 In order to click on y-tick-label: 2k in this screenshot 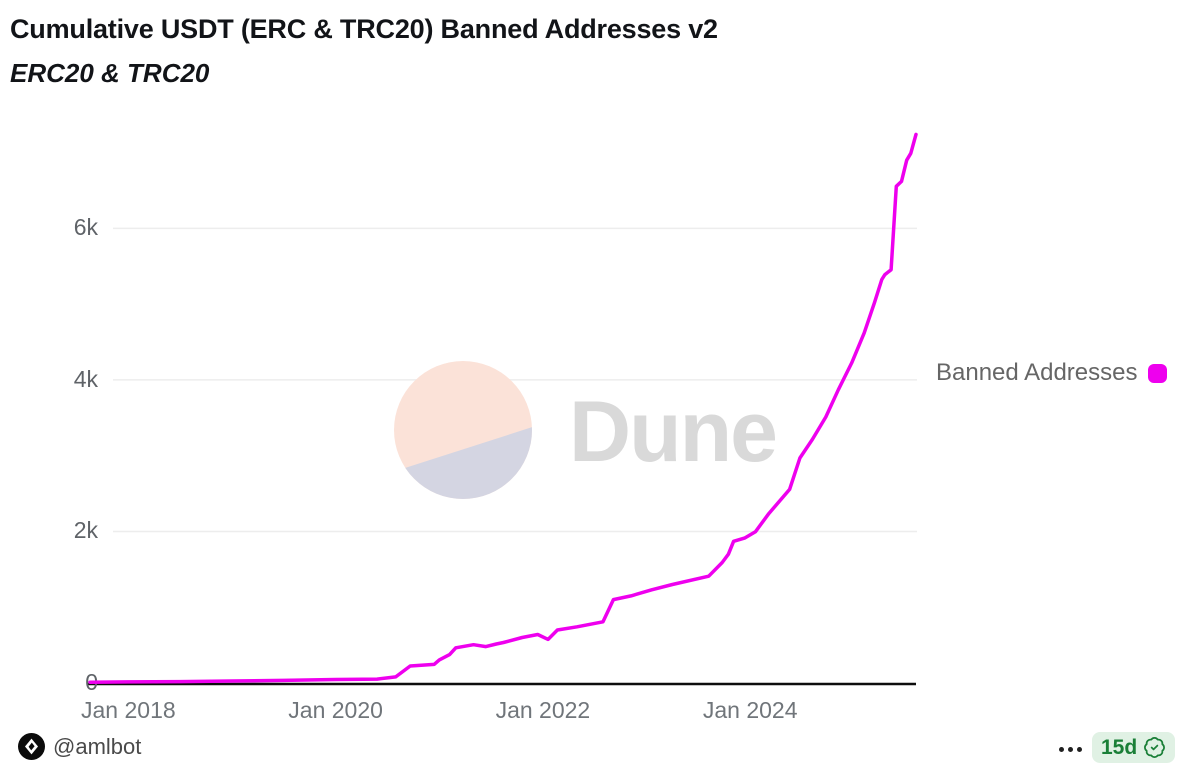, I will do `click(85, 530)`.